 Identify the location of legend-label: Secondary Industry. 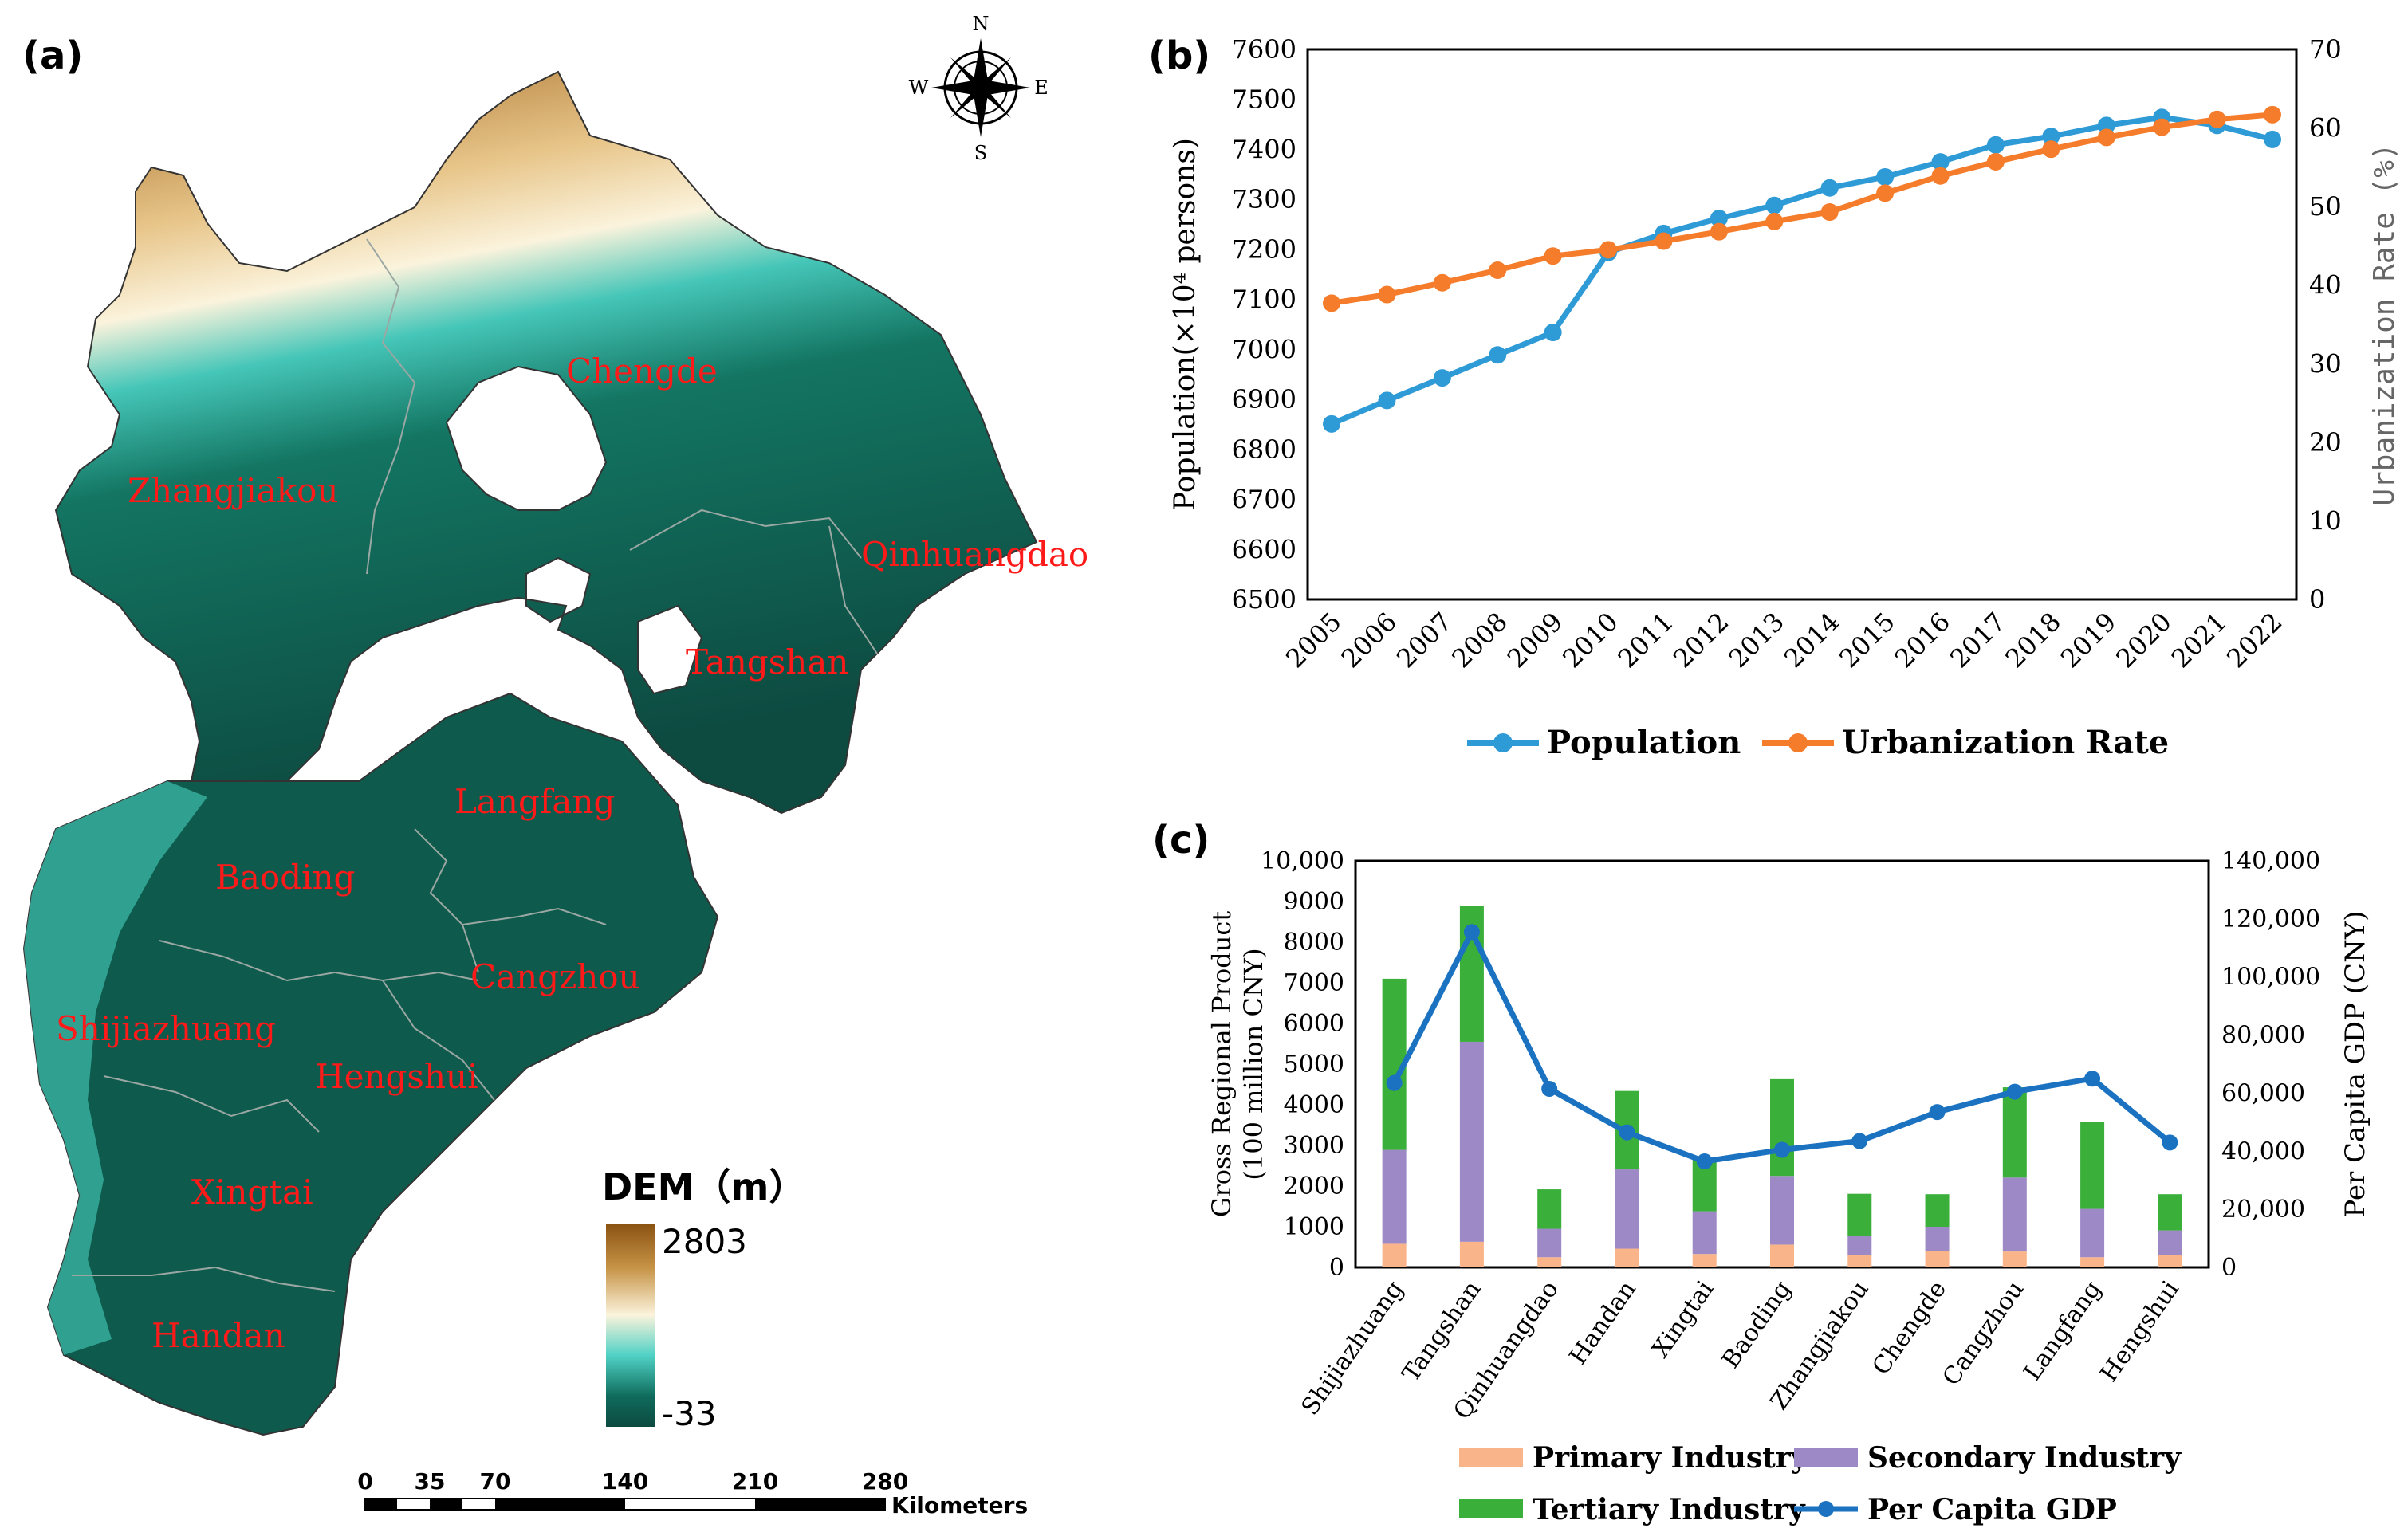
(2024, 1458).